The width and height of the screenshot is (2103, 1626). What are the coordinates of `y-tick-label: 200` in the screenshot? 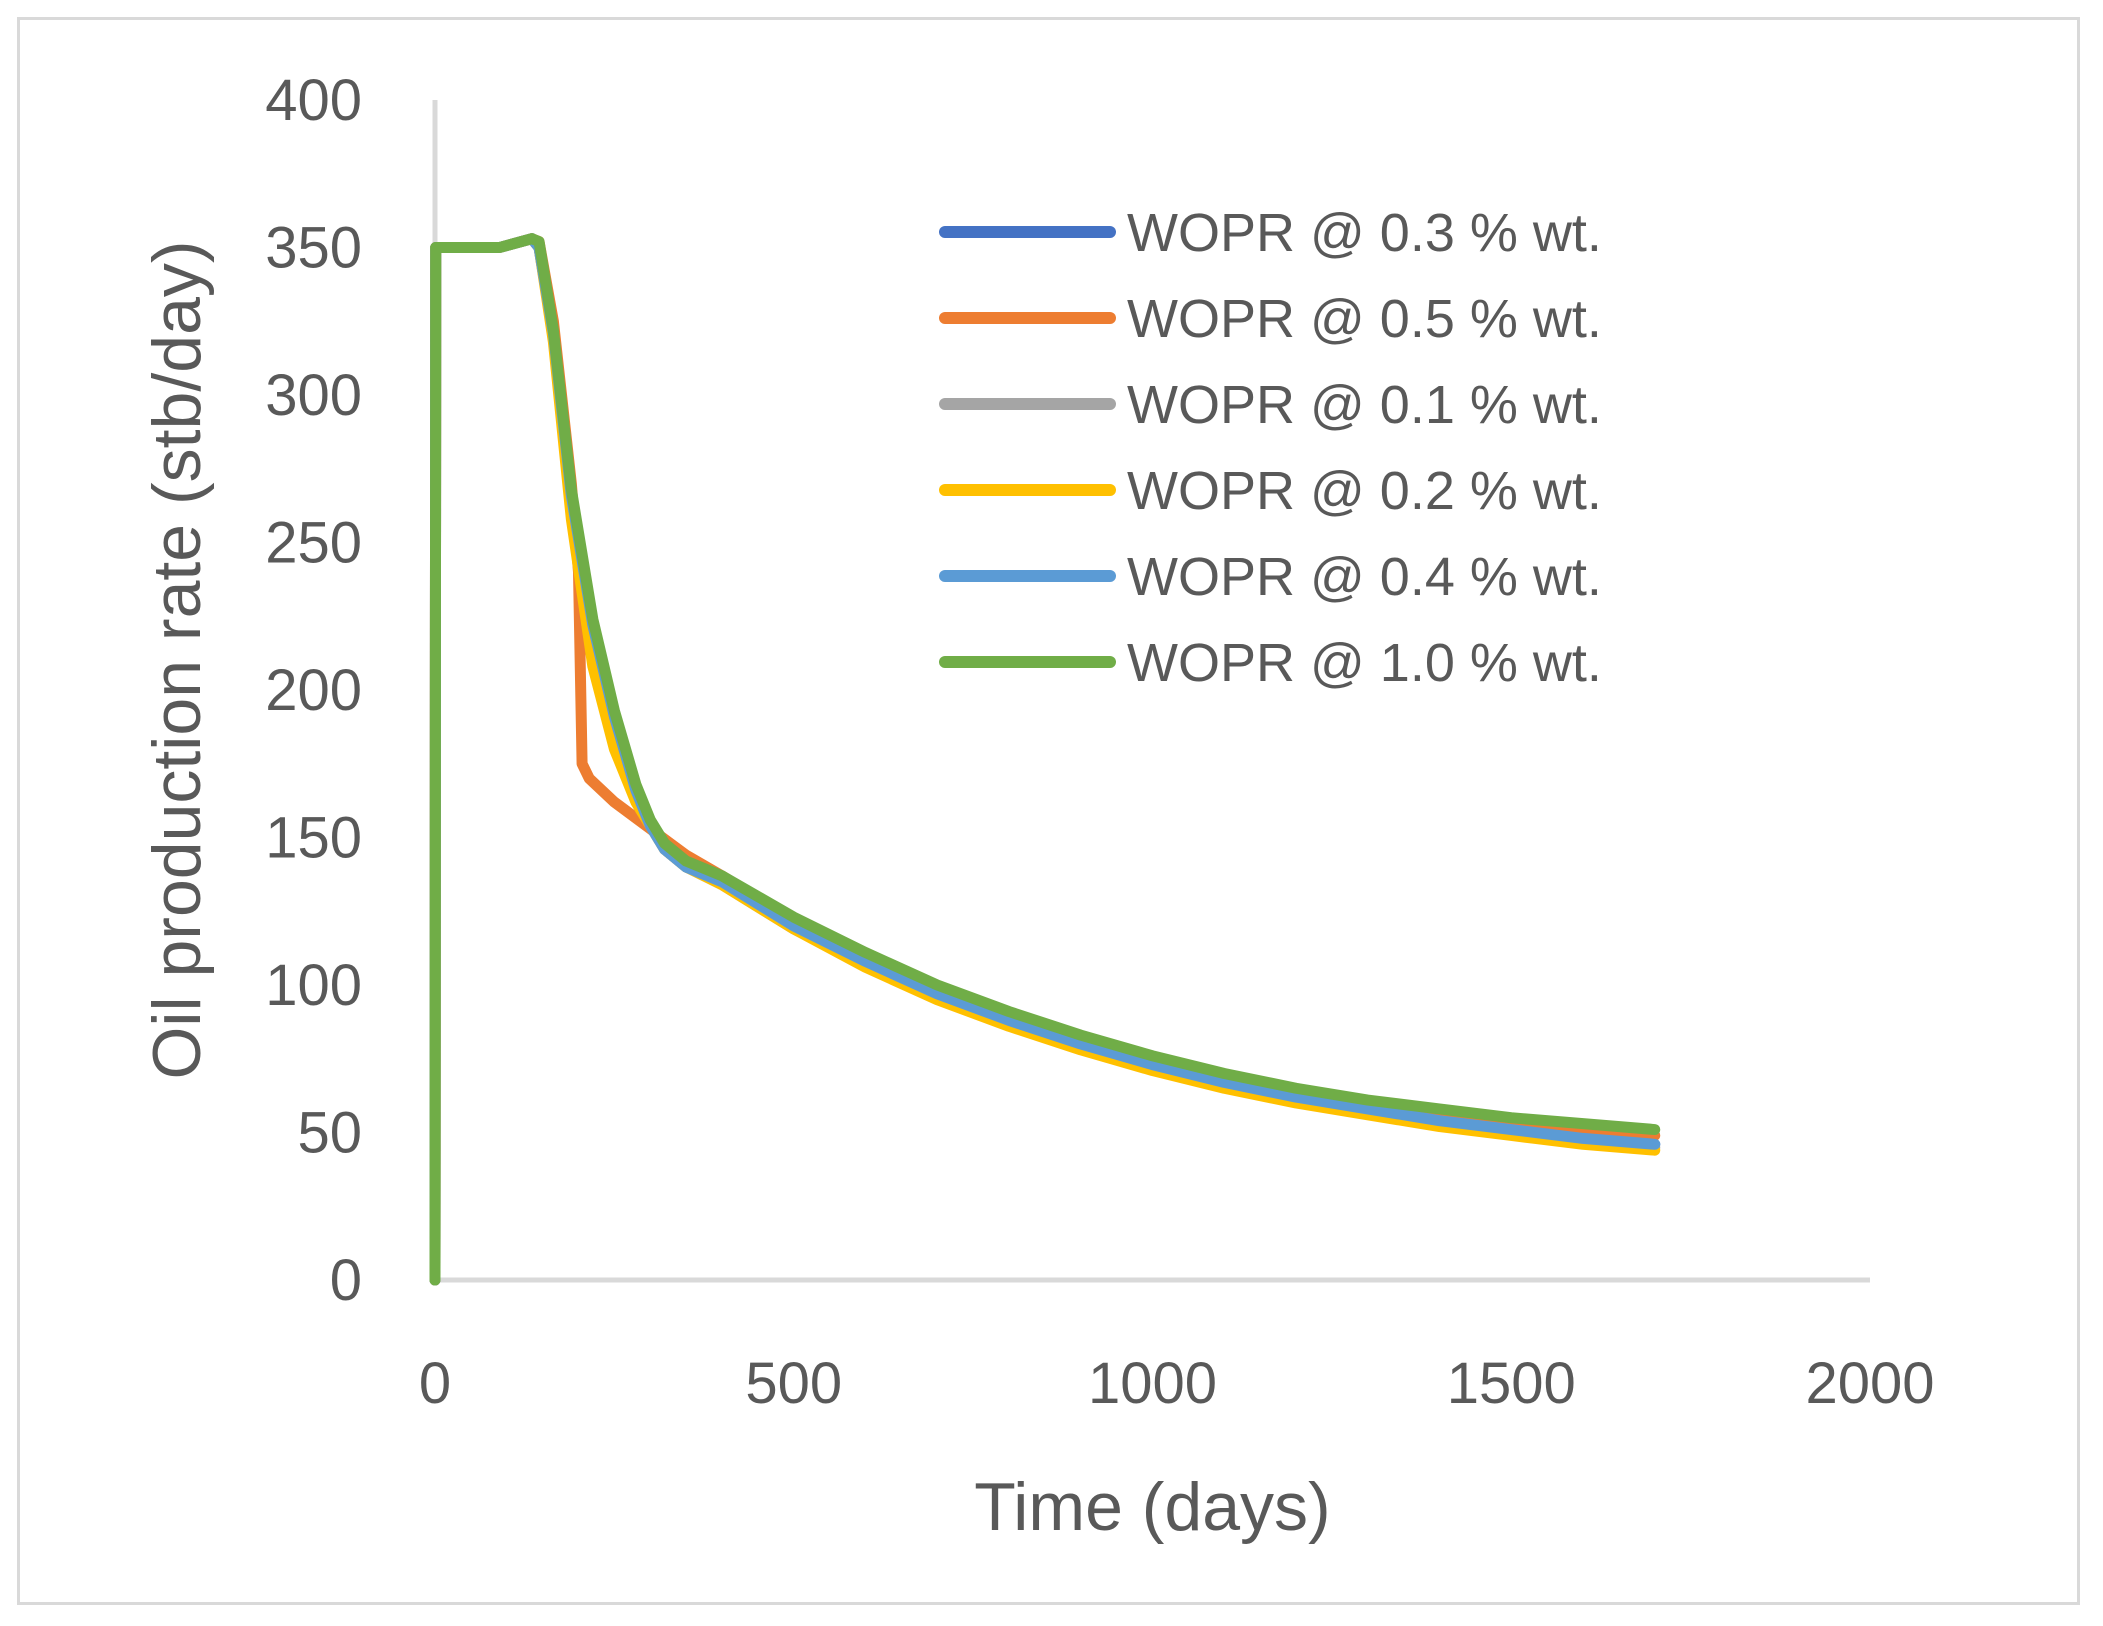 It's located at (313, 690).